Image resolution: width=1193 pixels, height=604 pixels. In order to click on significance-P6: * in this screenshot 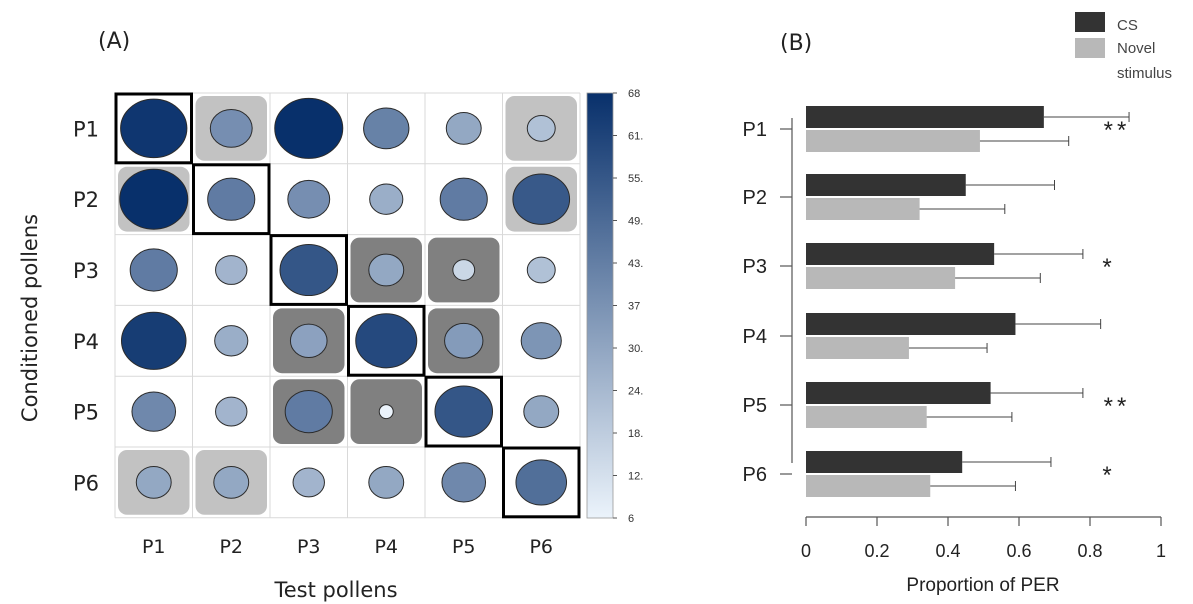, I will do `click(1108, 475)`.